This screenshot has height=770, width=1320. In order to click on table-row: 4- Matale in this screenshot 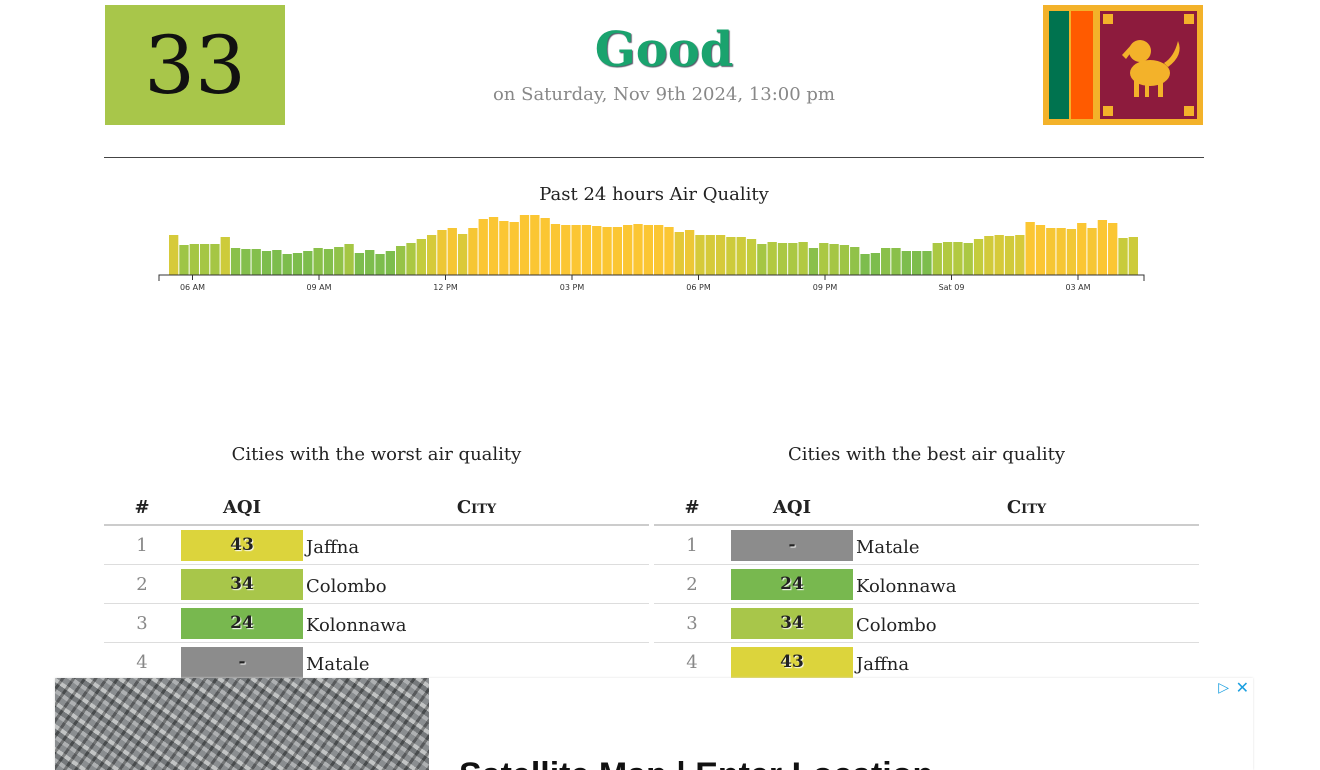, I will do `click(376, 662)`.